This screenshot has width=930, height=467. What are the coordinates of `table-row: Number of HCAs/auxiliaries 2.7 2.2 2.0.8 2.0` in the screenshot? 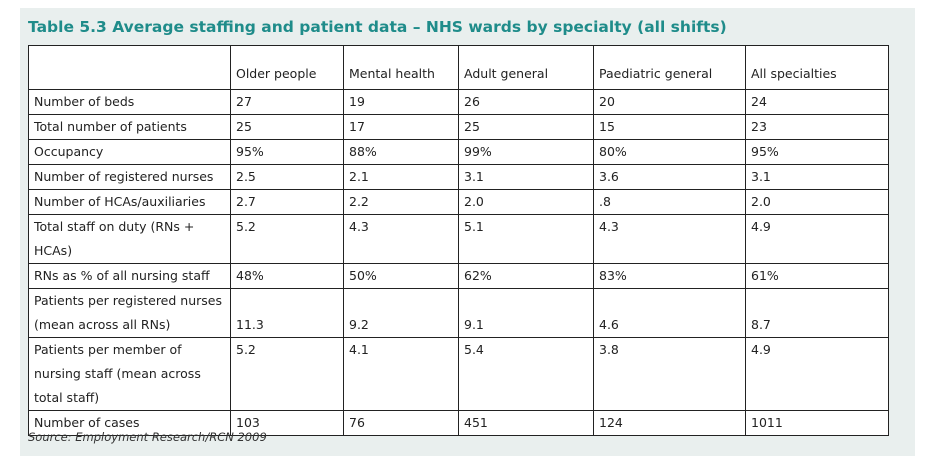 It's located at (458, 202).